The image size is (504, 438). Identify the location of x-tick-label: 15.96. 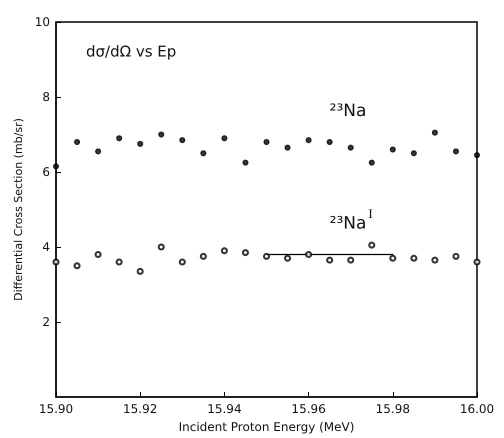
(308, 409).